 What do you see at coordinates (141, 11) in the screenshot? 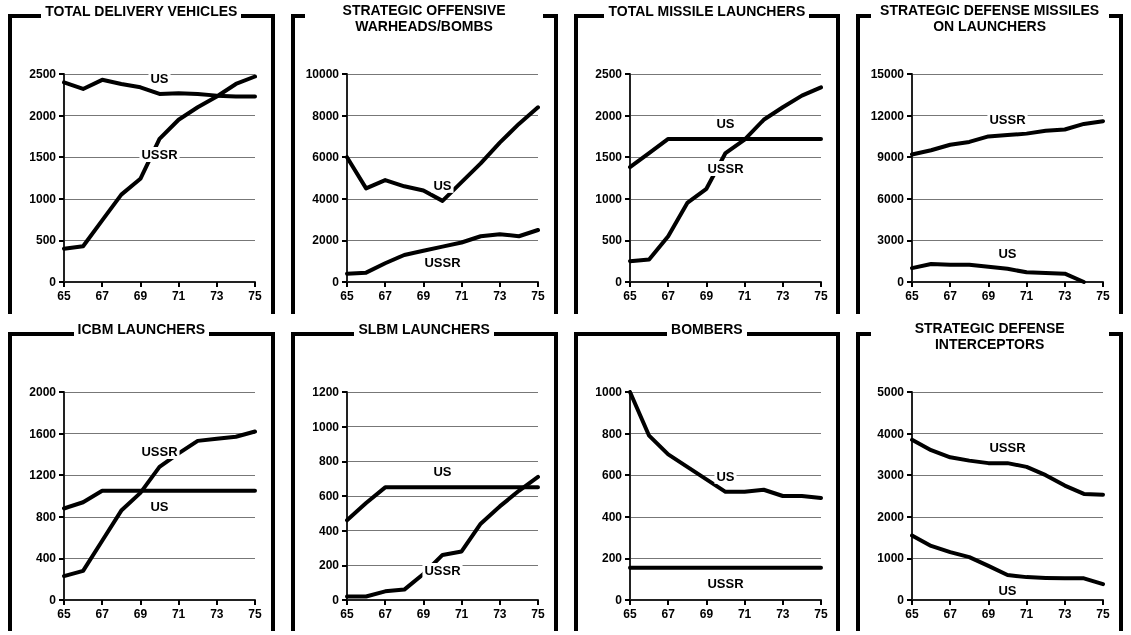
I see `chart-title: TOTAL DELIVERY VEHICLES` at bounding box center [141, 11].